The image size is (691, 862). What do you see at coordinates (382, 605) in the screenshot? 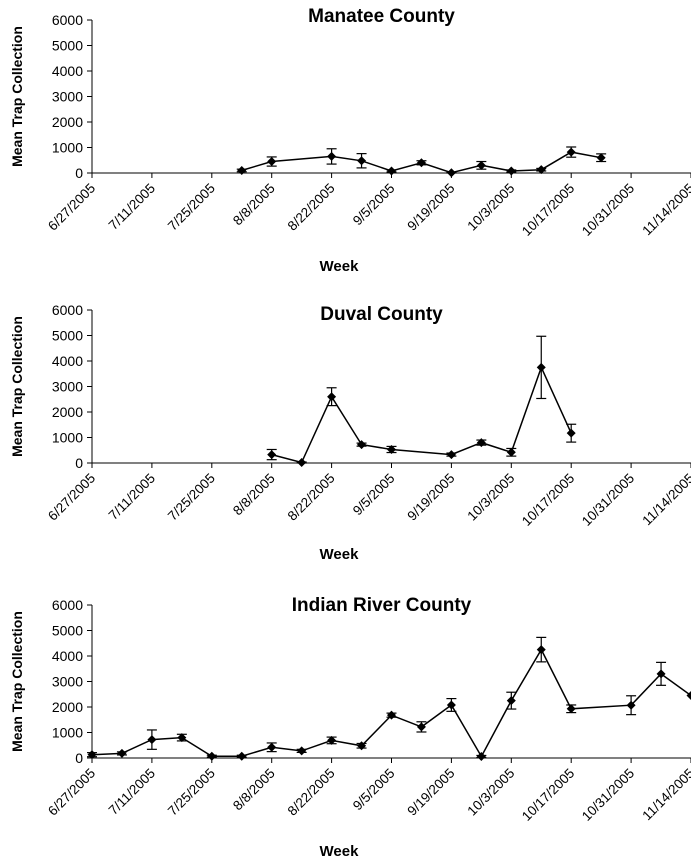
I see `chart-title: Indian River County` at bounding box center [382, 605].